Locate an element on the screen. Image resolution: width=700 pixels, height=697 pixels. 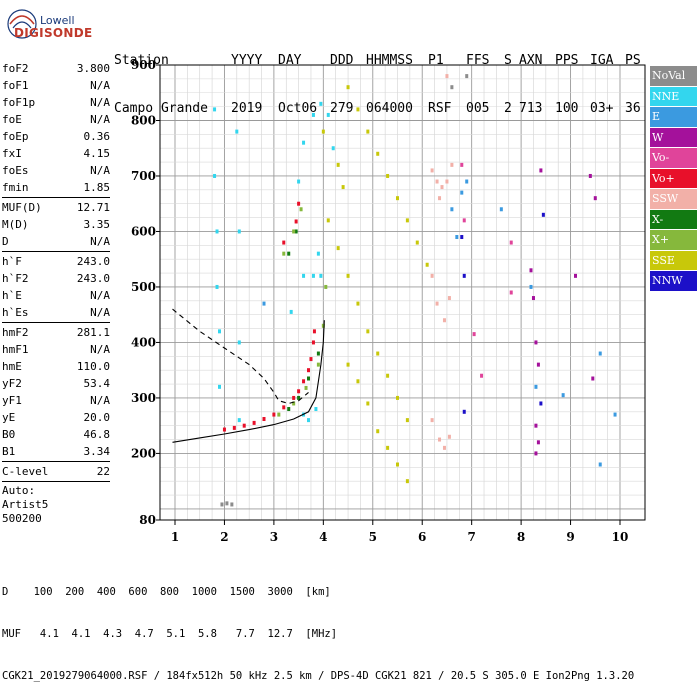
y-tick-label: 300 is located at coordinates (143, 398).